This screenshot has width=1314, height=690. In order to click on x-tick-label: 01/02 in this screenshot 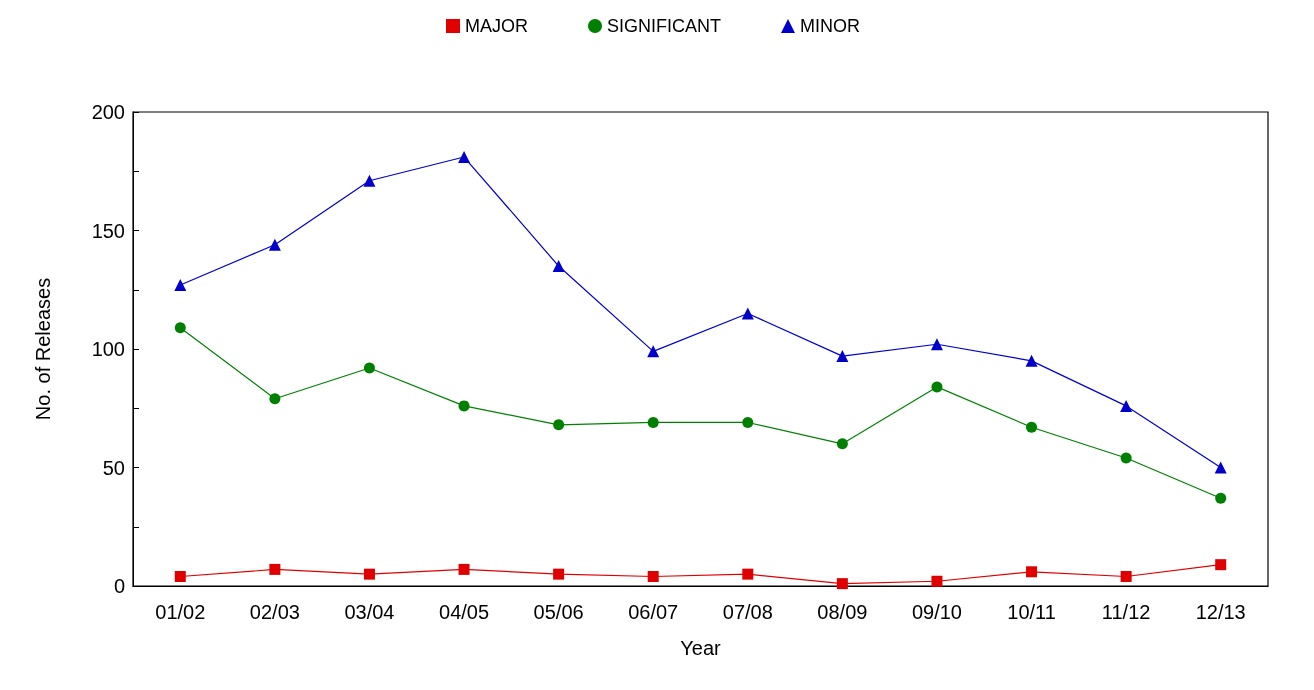, I will do `click(180, 612)`.